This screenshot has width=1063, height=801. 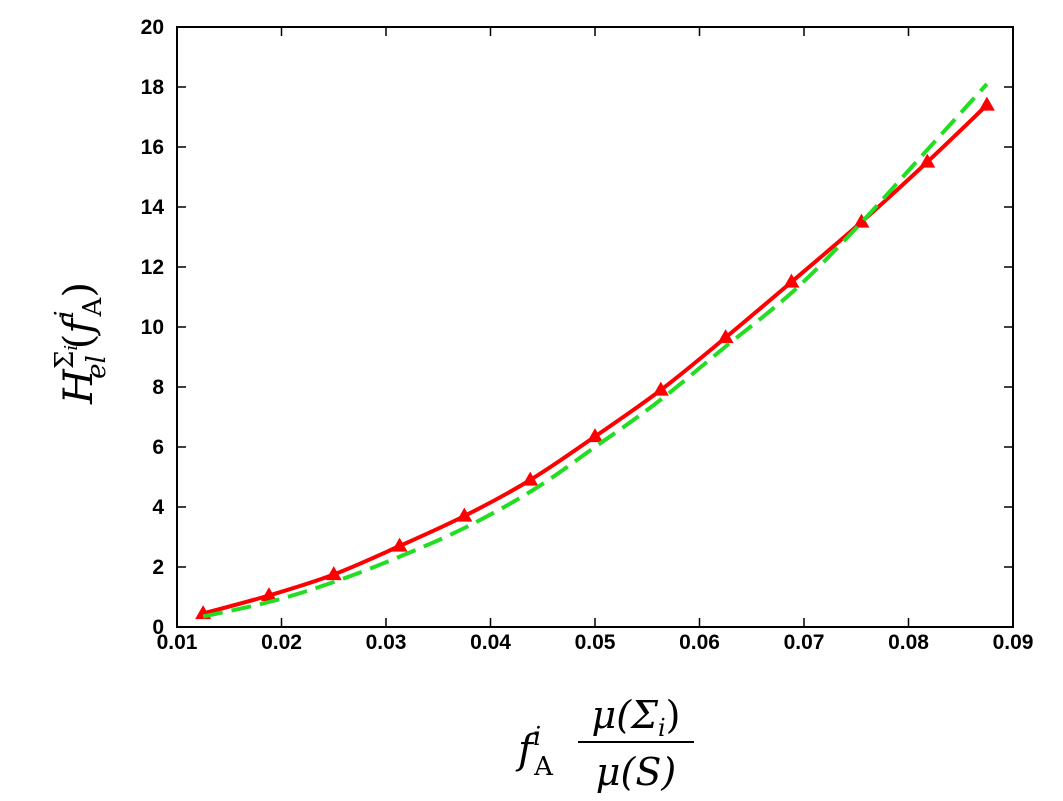 What do you see at coordinates (490, 642) in the screenshot?
I see `x-tick-label: 0.04` at bounding box center [490, 642].